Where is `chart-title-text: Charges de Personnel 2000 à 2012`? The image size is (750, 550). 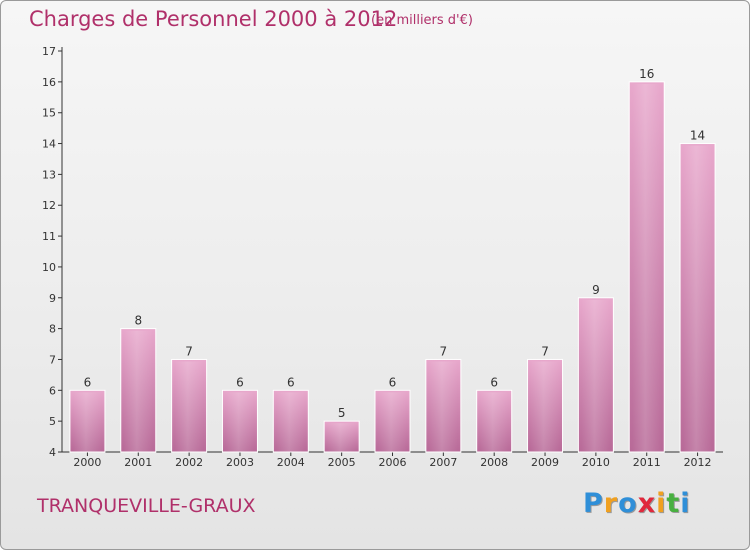
chart-title-text: Charges de Personnel 2000 à 2012 is located at coordinates (213, 19).